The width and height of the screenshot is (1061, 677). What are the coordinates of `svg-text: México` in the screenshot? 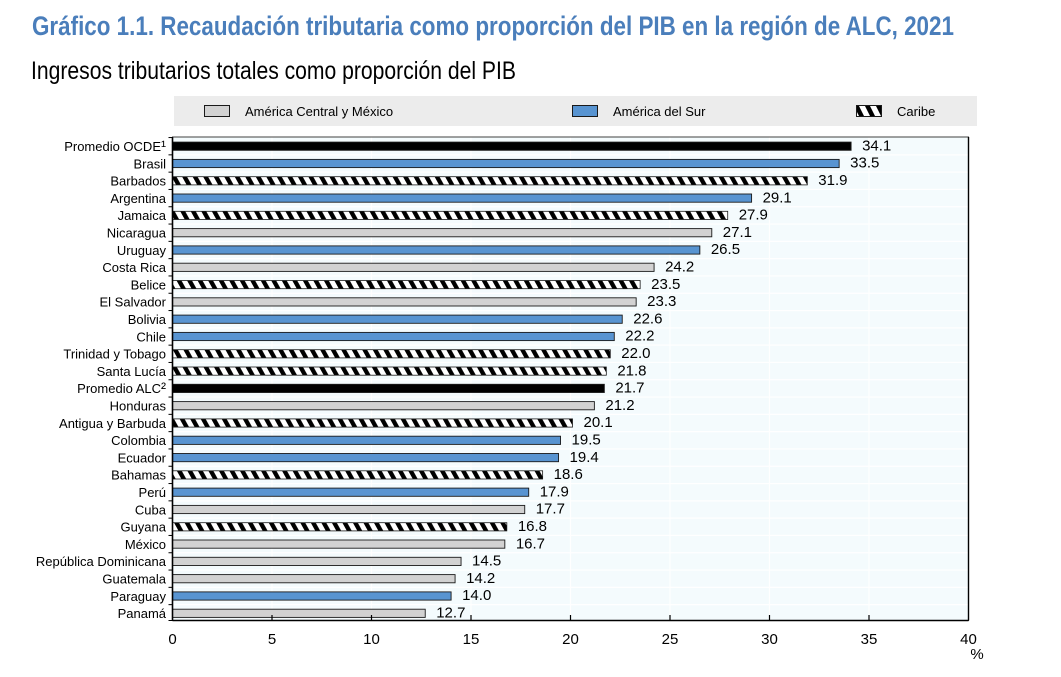 It's located at (145, 544).